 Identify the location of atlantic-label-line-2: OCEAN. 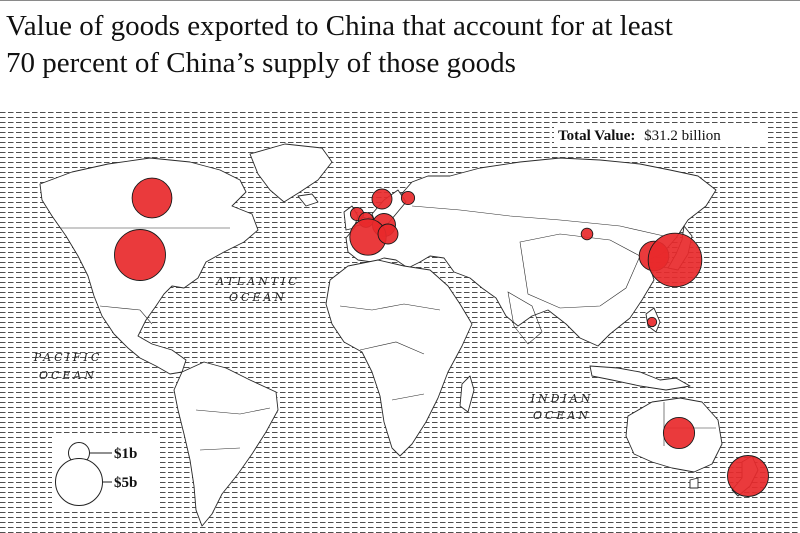
(258, 297).